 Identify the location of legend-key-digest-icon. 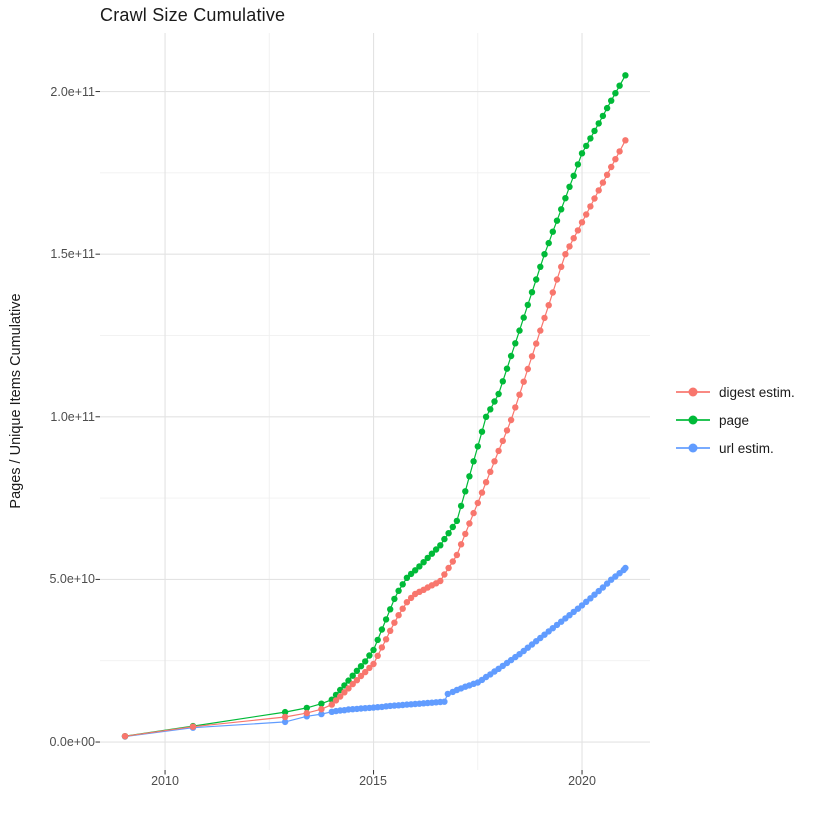
(693, 392).